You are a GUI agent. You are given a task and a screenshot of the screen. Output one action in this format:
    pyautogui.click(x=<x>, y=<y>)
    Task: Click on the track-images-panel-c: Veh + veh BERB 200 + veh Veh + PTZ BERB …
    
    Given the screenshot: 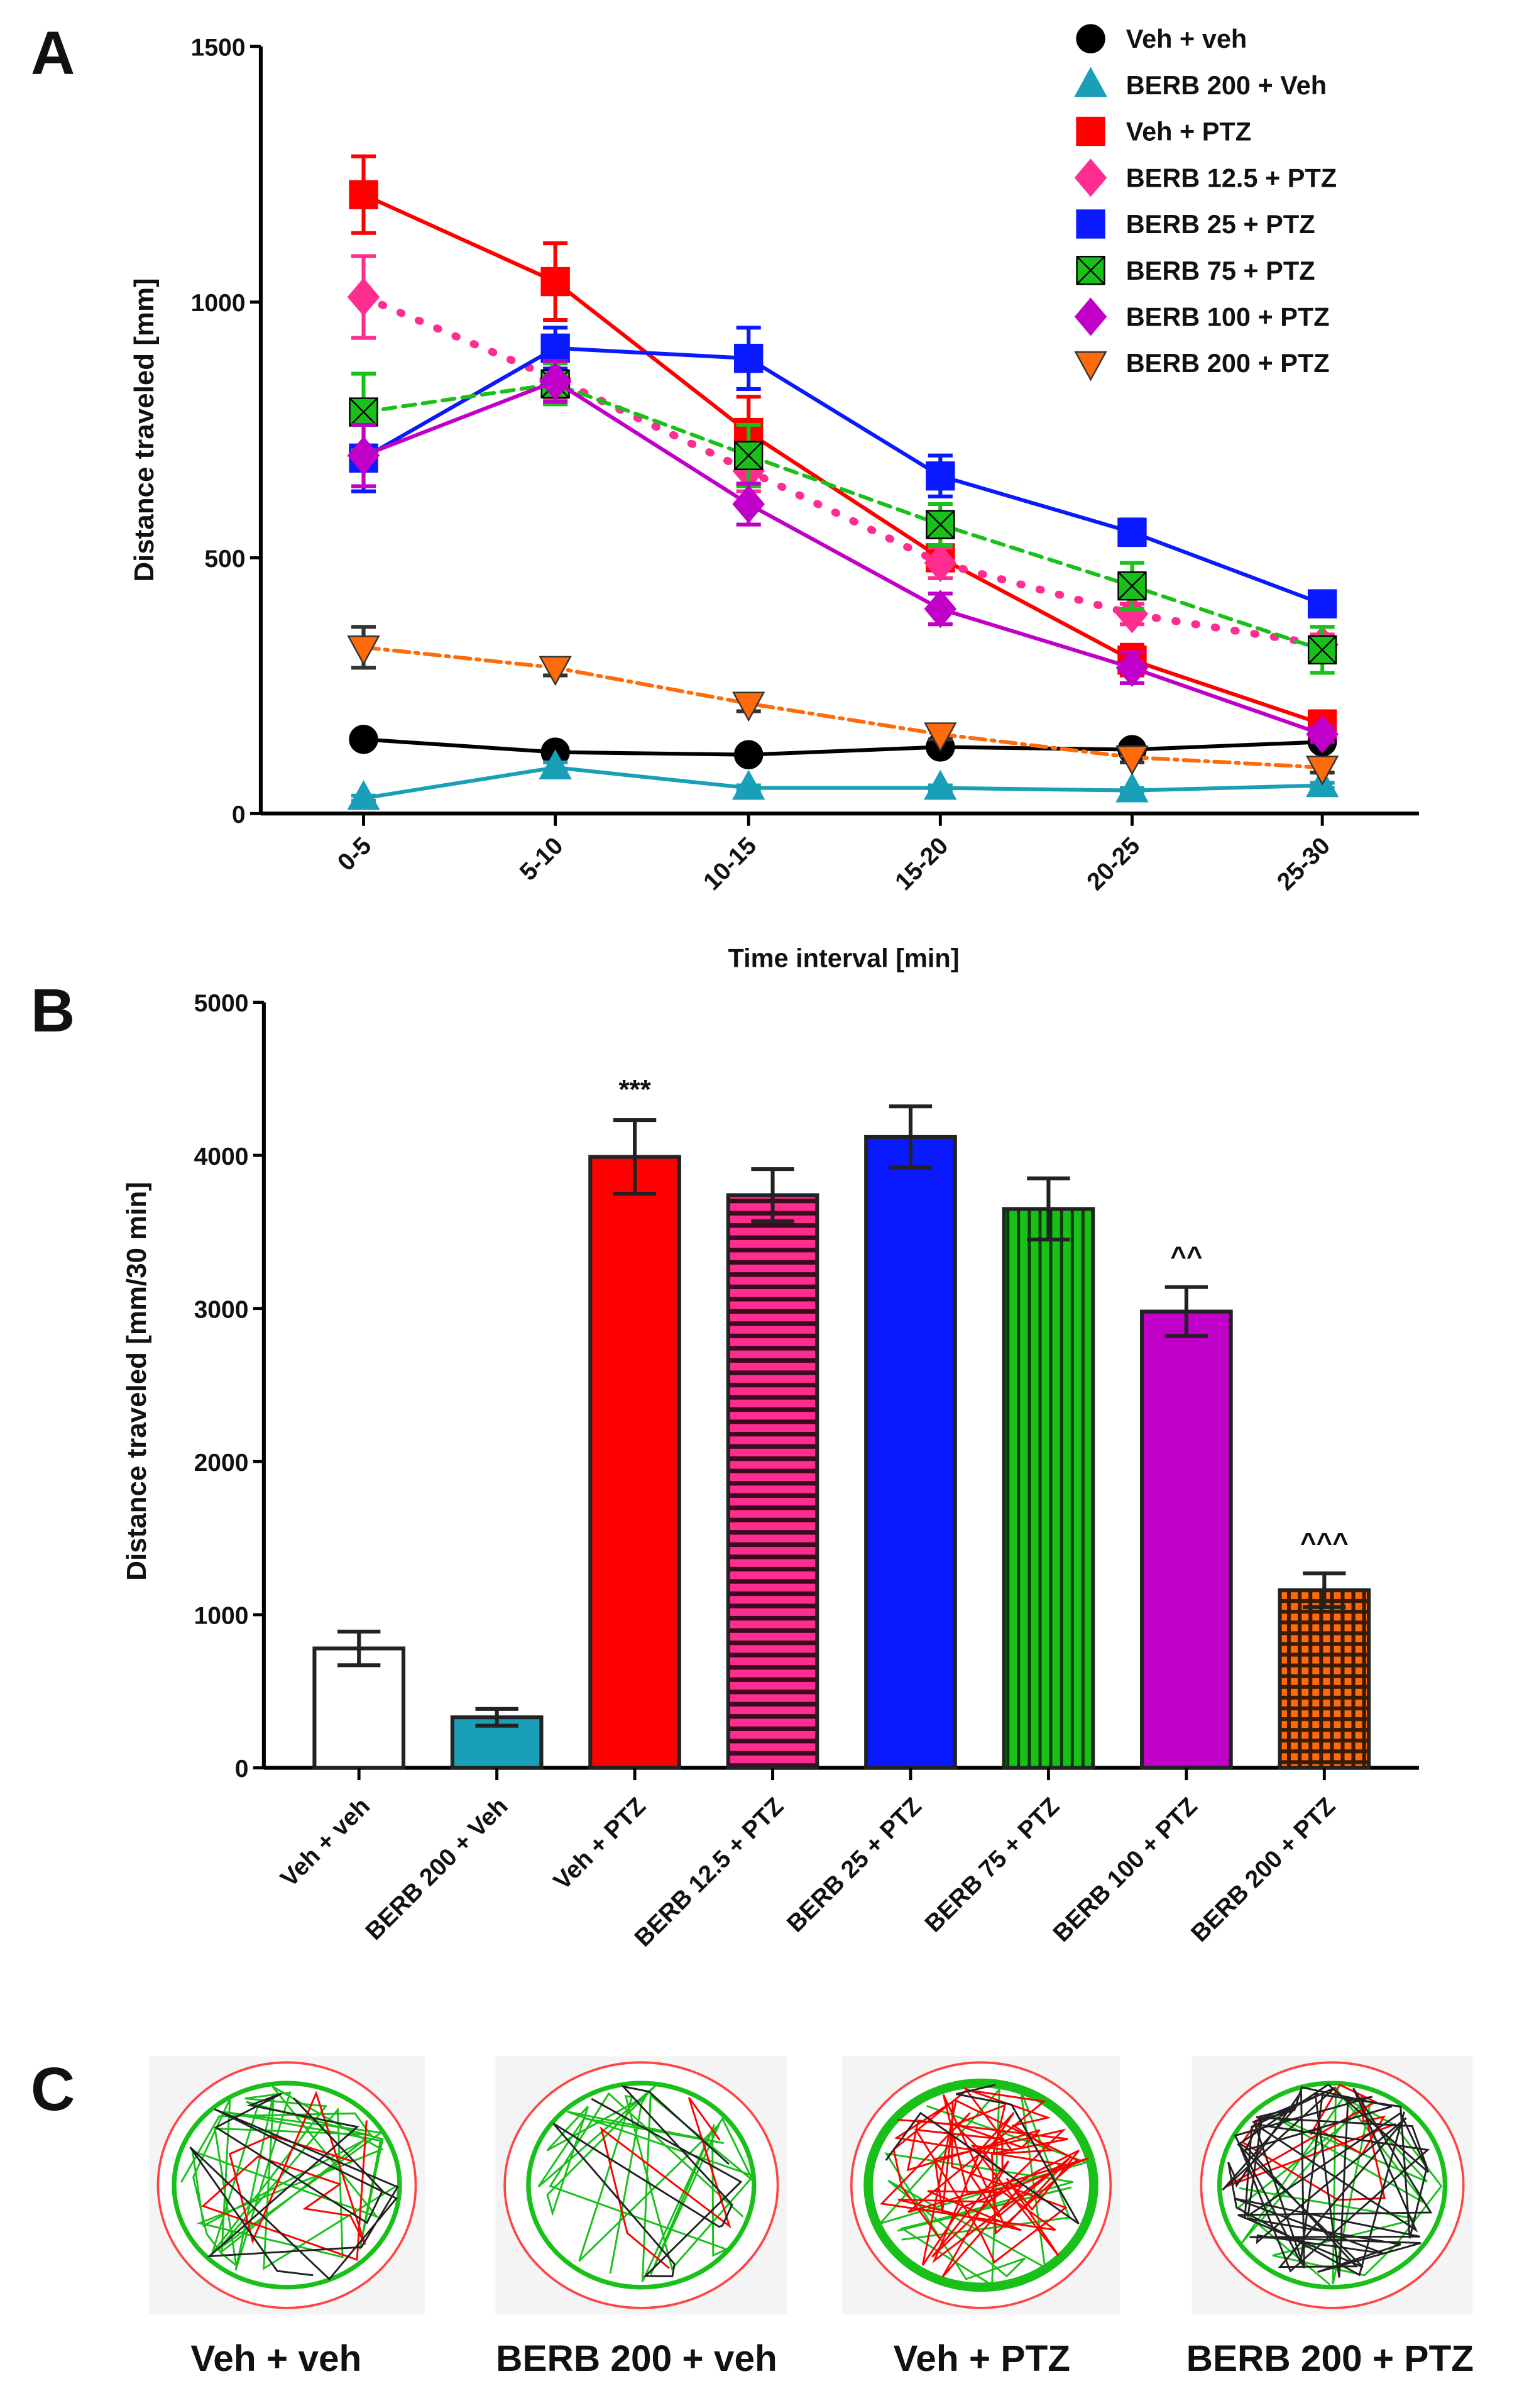 What is the action you would take?
    pyautogui.click(x=811, y=2217)
    